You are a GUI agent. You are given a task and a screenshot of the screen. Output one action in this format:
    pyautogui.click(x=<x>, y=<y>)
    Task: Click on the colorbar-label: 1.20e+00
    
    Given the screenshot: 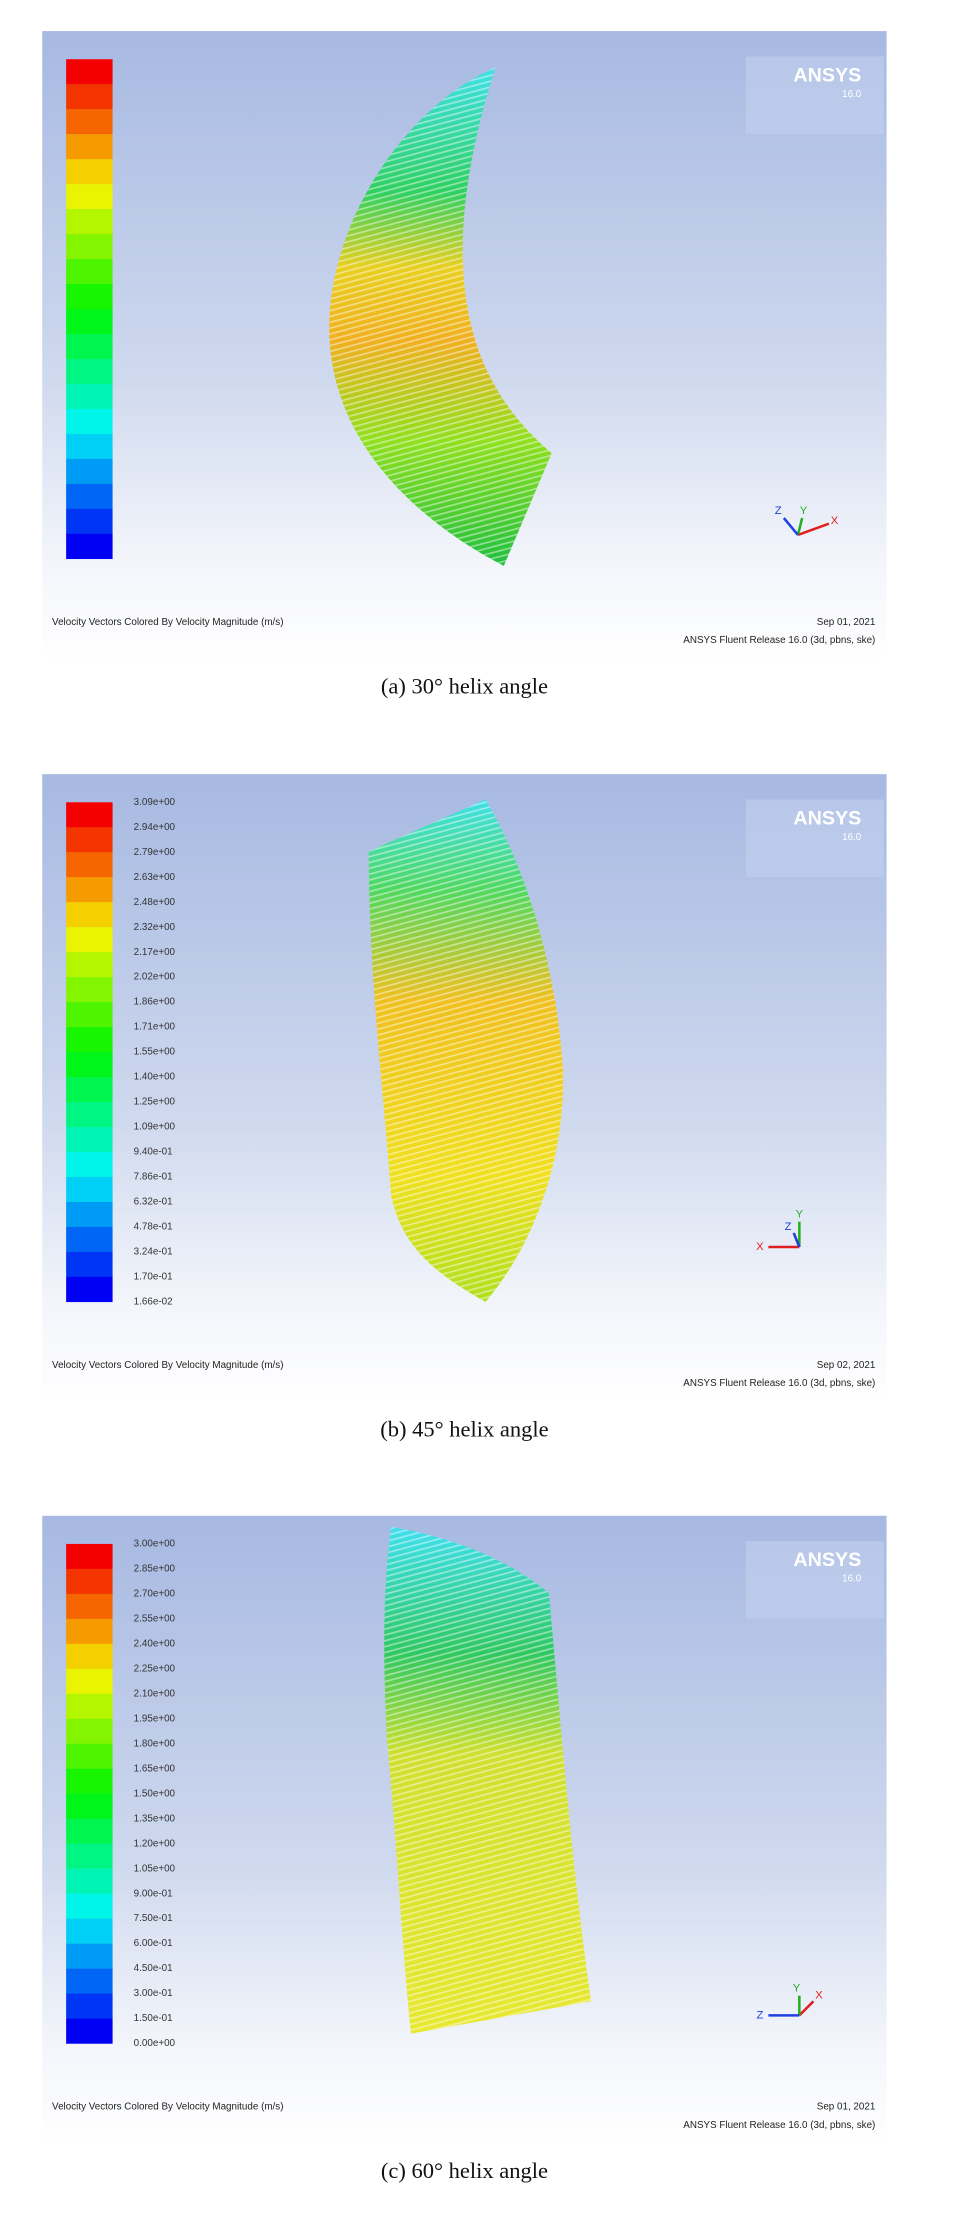 What is the action you would take?
    pyautogui.click(x=155, y=1843)
    